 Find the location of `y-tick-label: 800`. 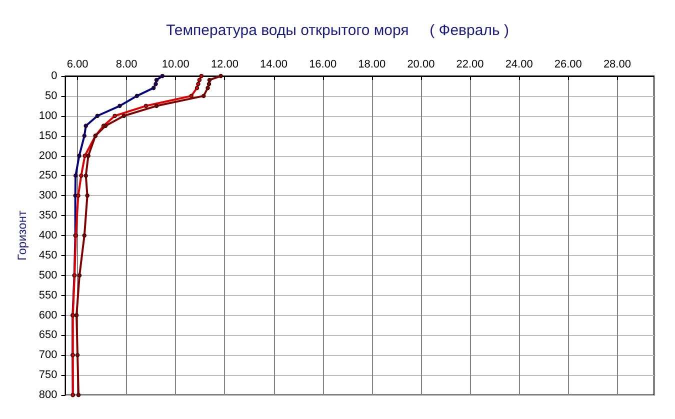

y-tick-label: 800 is located at coordinates (48, 395).